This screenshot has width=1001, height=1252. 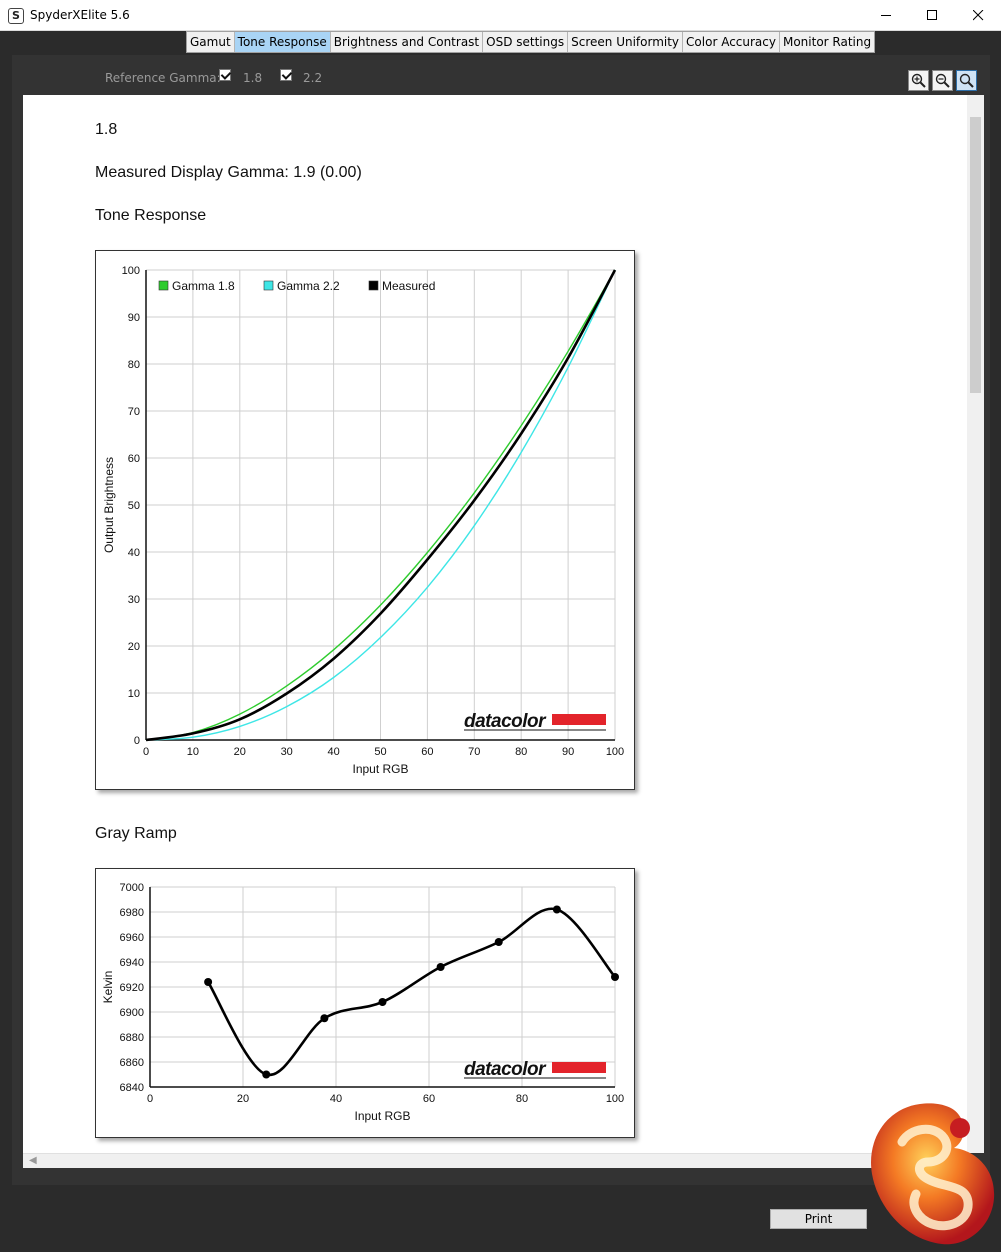 I want to click on x-tick-label: 70, so click(x=474, y=752).